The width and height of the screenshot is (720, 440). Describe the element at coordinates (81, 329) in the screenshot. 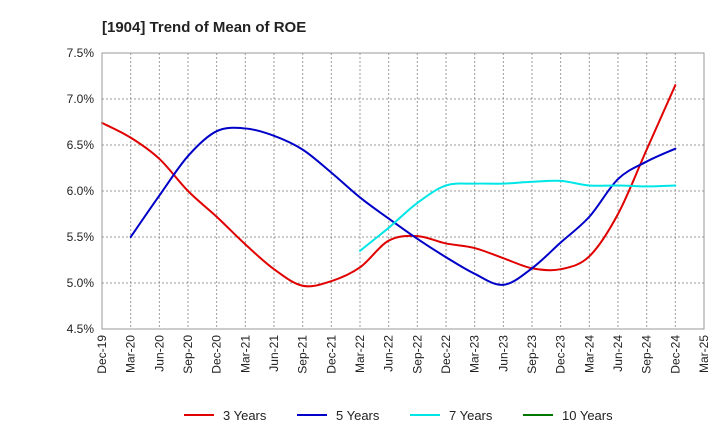

I see `y-tick-label: 4.5%` at that location.